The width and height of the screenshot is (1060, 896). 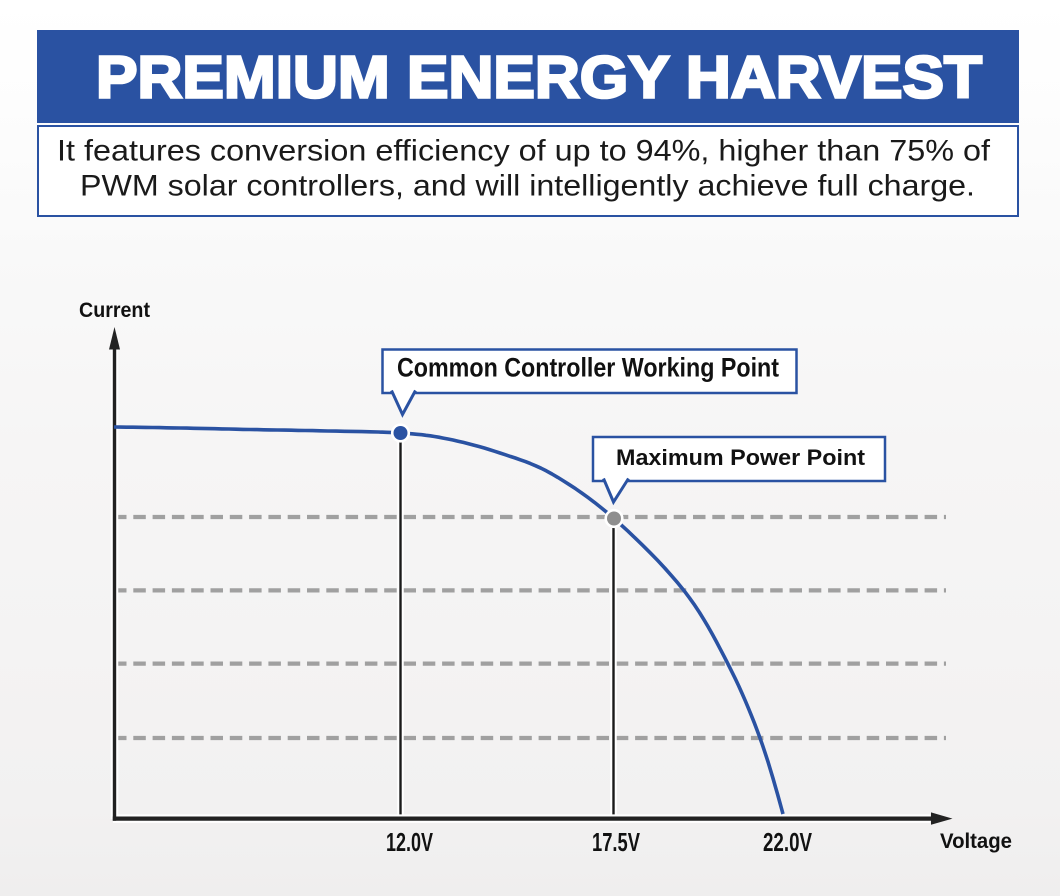 What do you see at coordinates (976, 841) in the screenshot?
I see `svg-text: Voltage` at bounding box center [976, 841].